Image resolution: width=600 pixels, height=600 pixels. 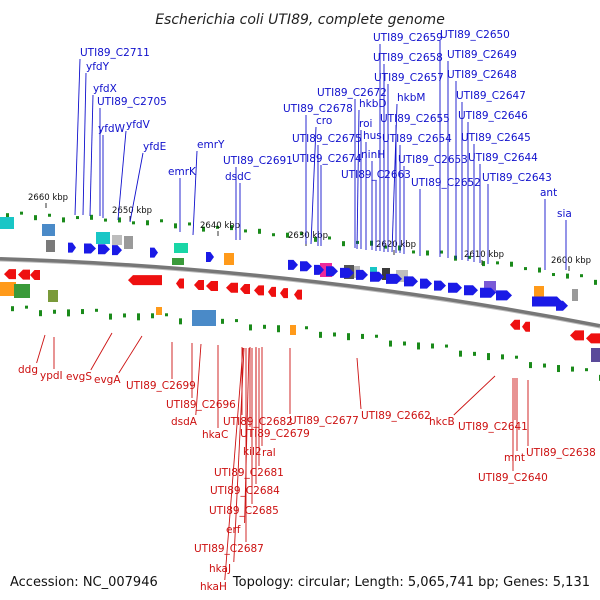 I want to click on top-gene-label: sia, so click(x=564, y=214).